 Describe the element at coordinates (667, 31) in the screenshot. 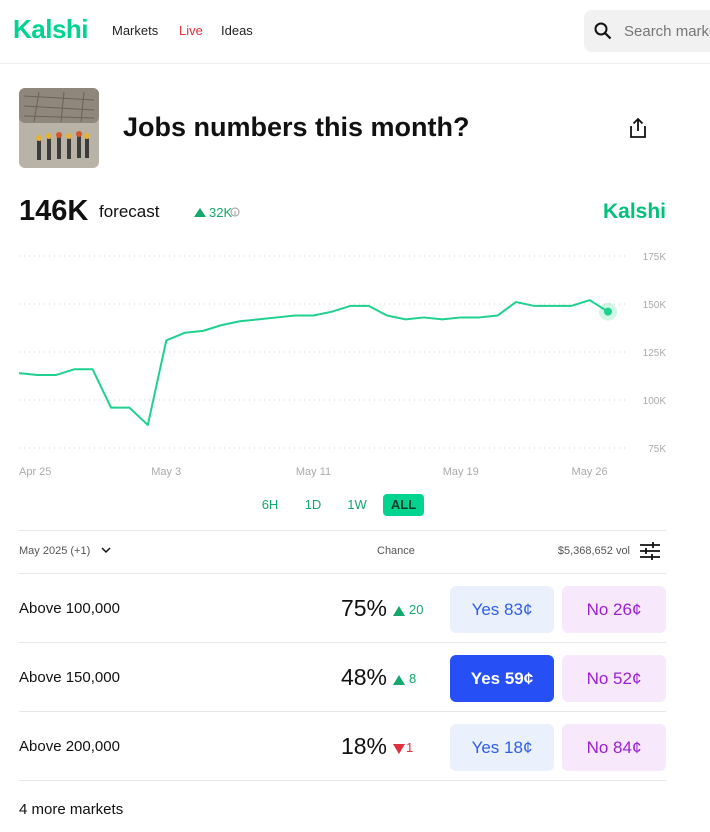

I see `search-placeholder: Search markets` at that location.